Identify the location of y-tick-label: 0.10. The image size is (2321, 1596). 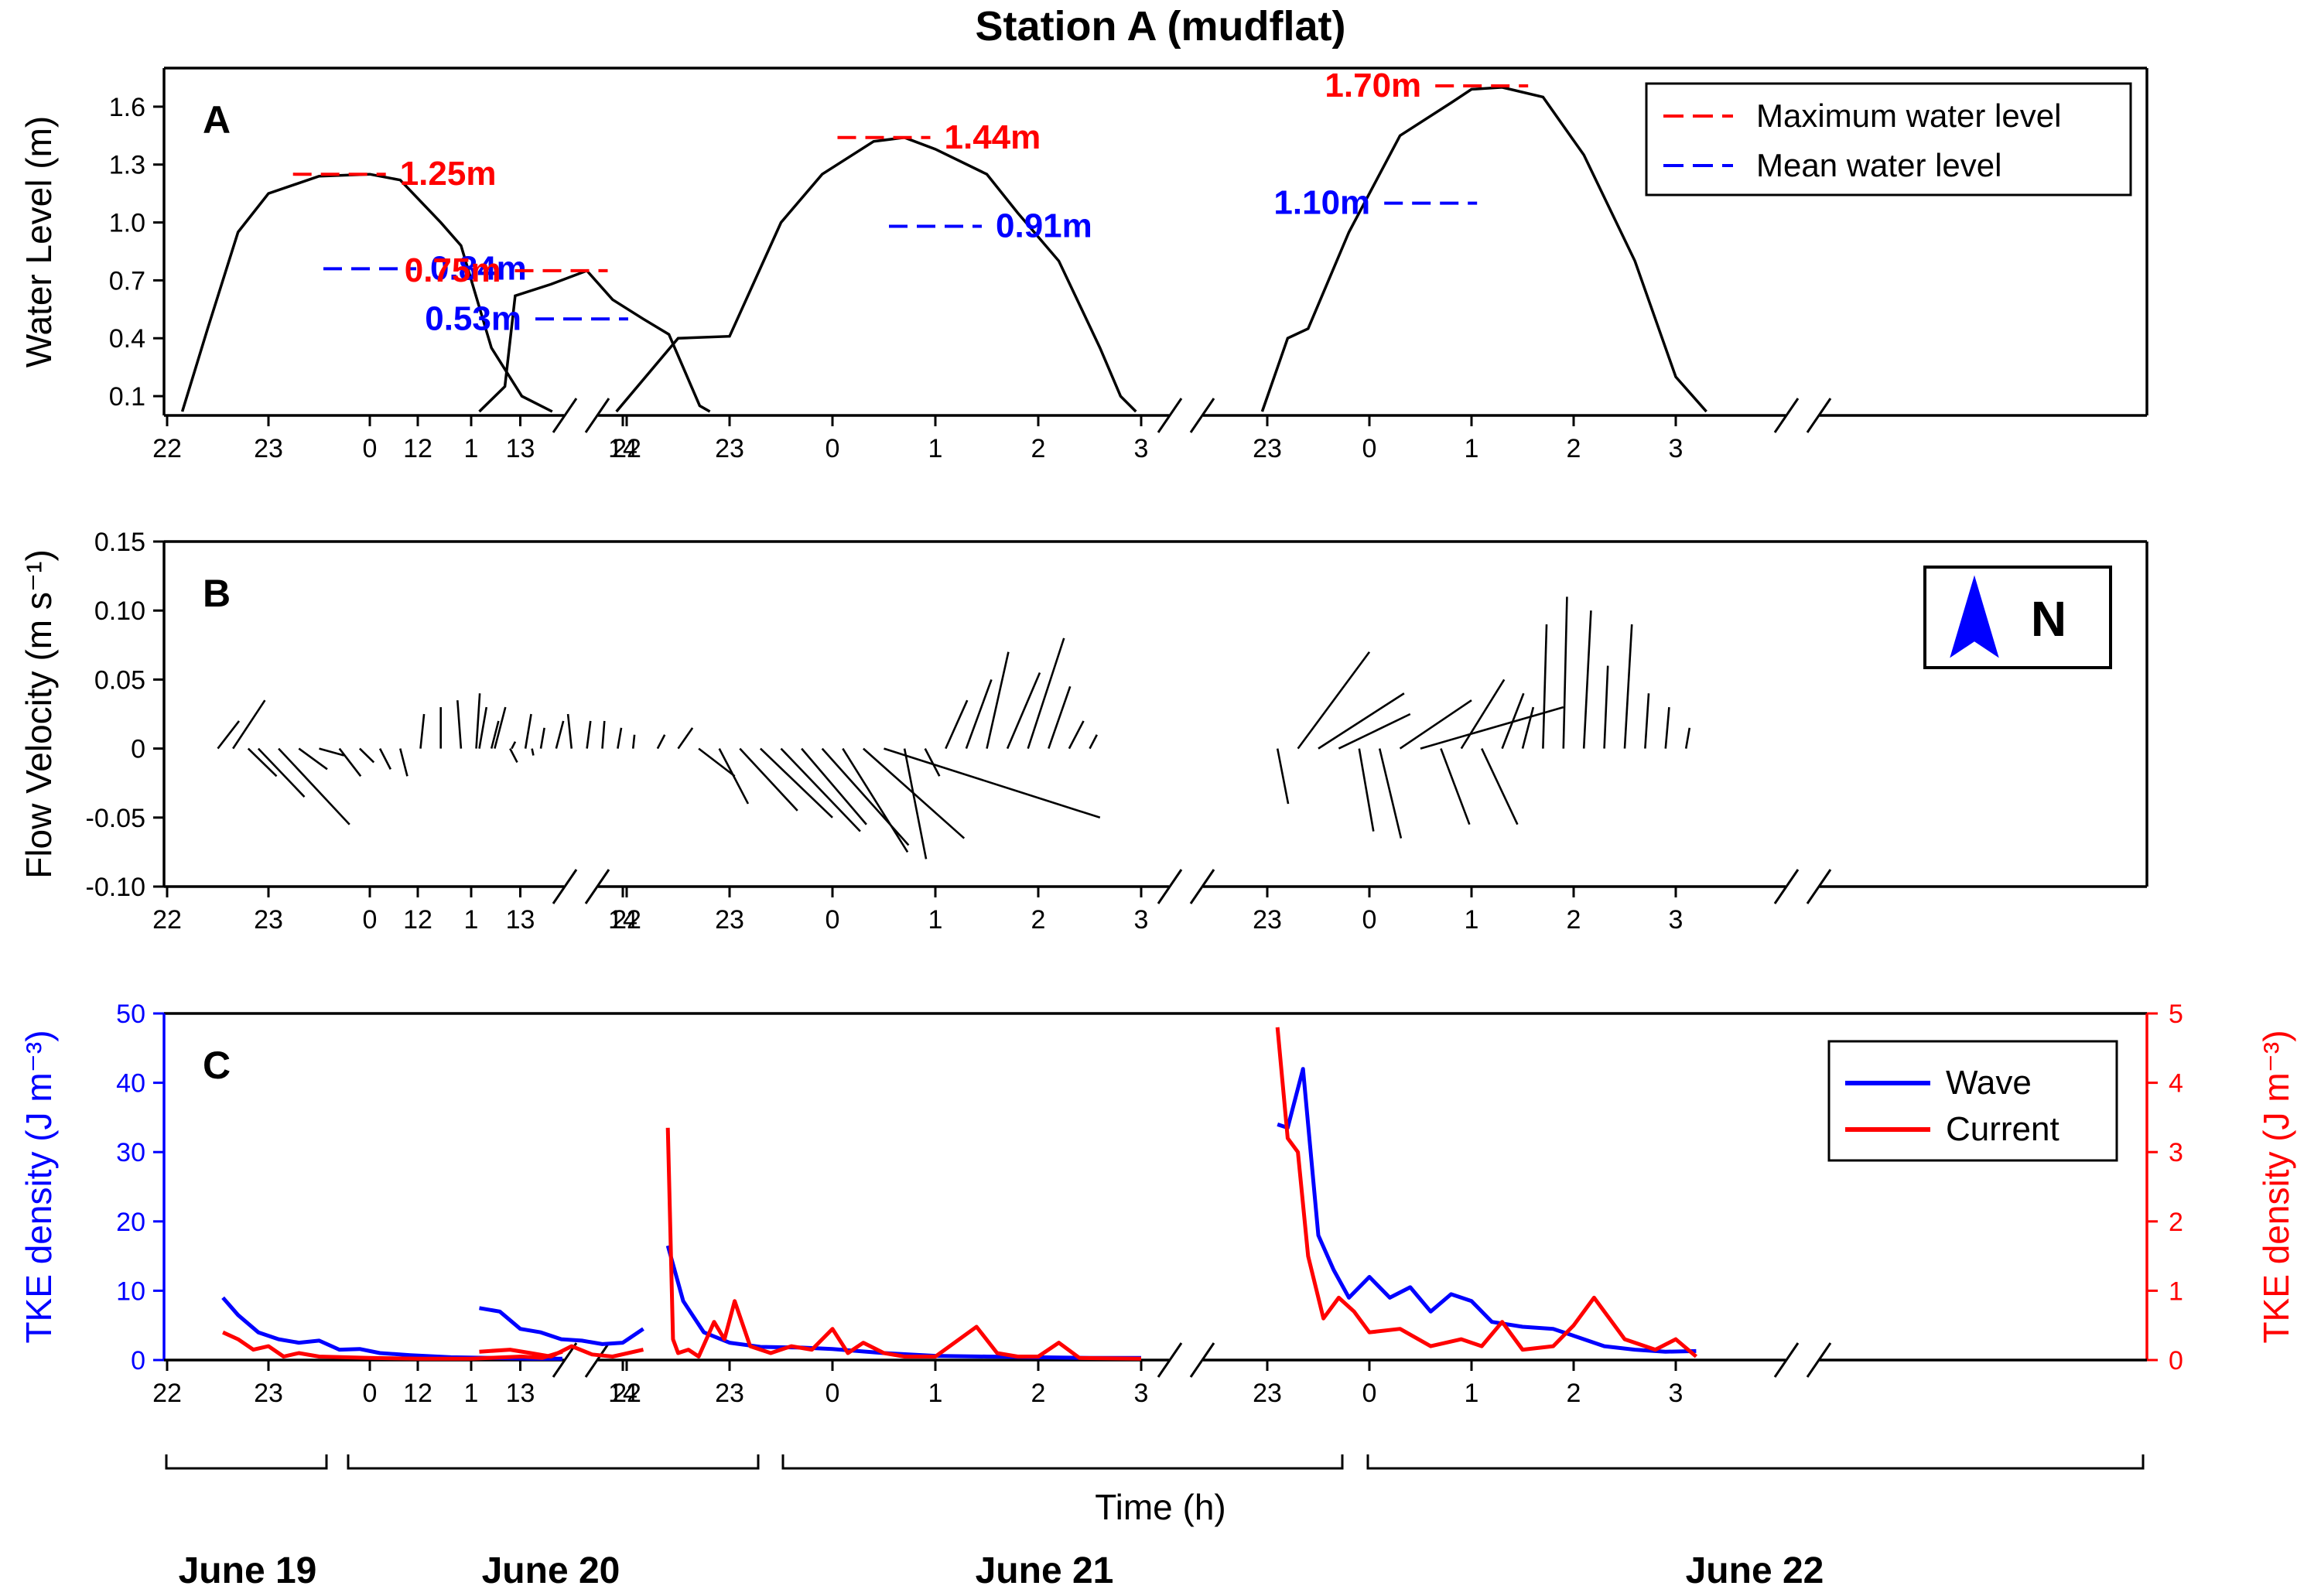
(119, 611).